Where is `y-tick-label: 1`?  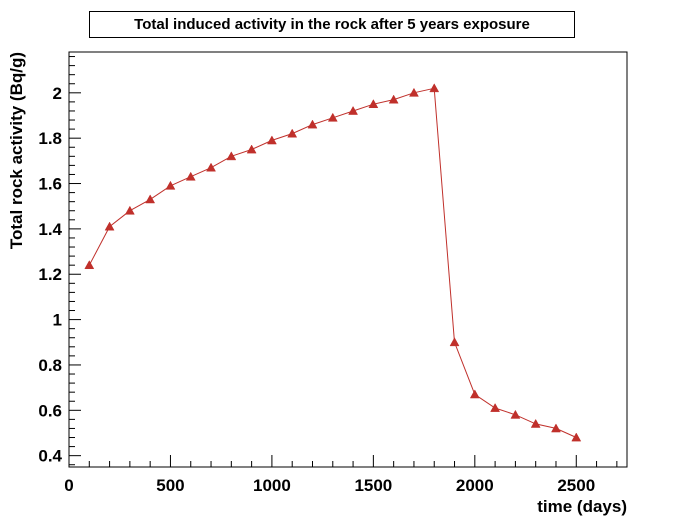
y-tick-label: 1 is located at coordinates (57, 320).